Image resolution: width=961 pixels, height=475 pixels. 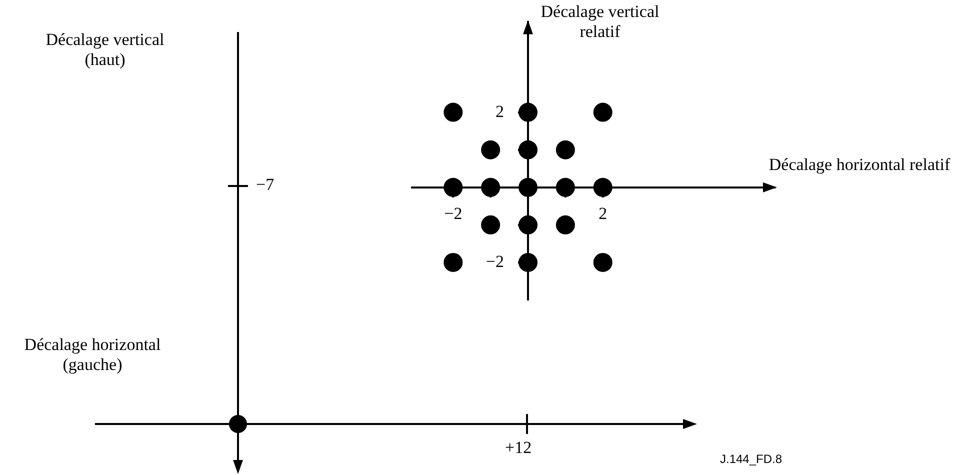 I want to click on text: +12, so click(x=518, y=448).